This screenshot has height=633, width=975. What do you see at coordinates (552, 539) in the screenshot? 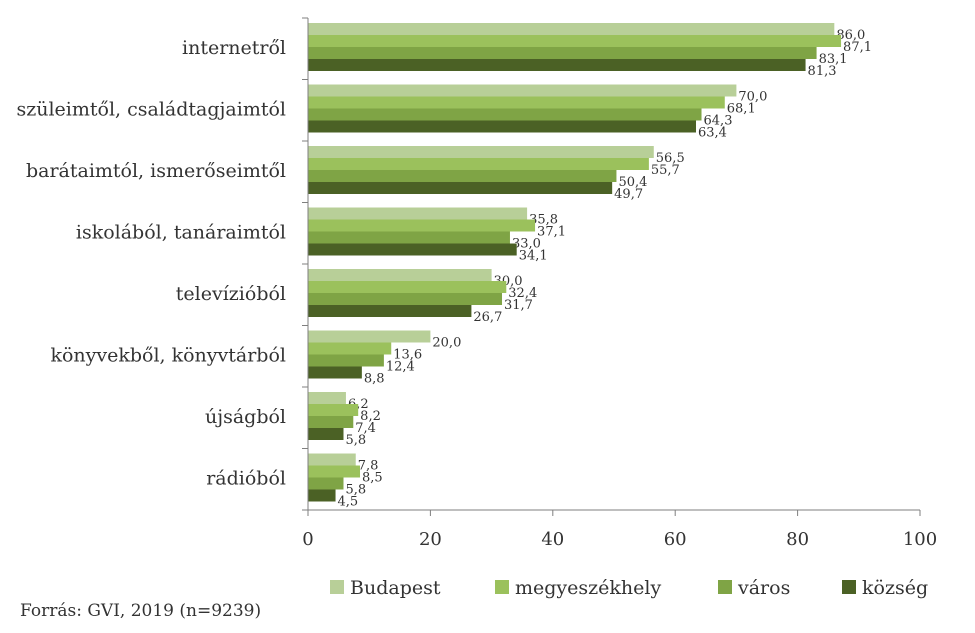
I see `x-tick-label: 40` at bounding box center [552, 539].